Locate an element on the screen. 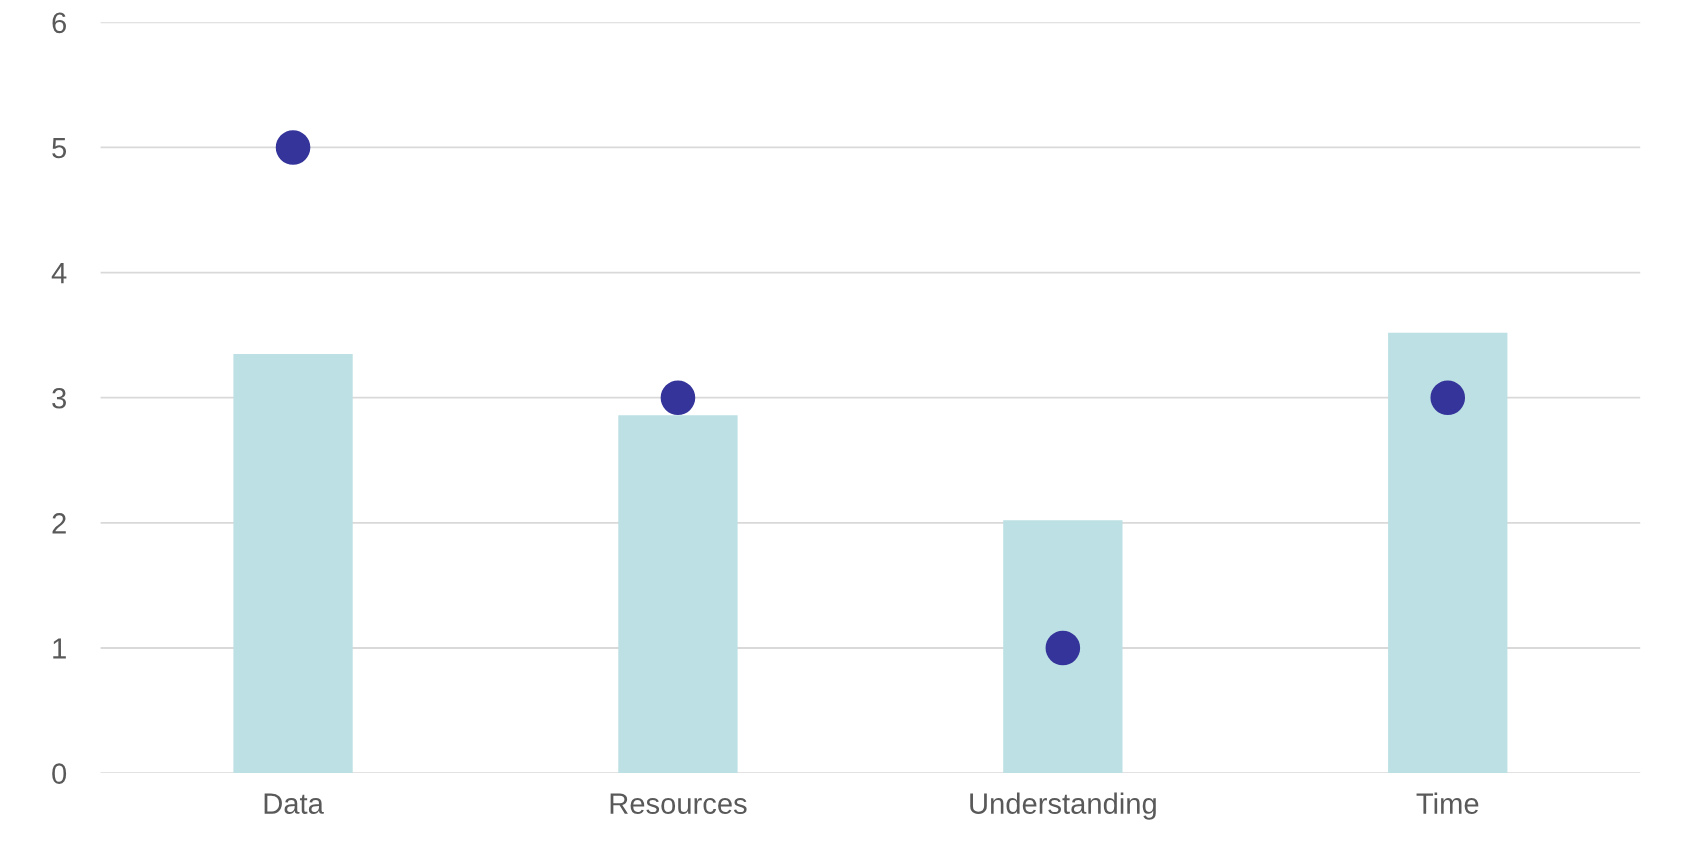 The image size is (1705, 859). y-tick-label: 6 is located at coordinates (59, 23).